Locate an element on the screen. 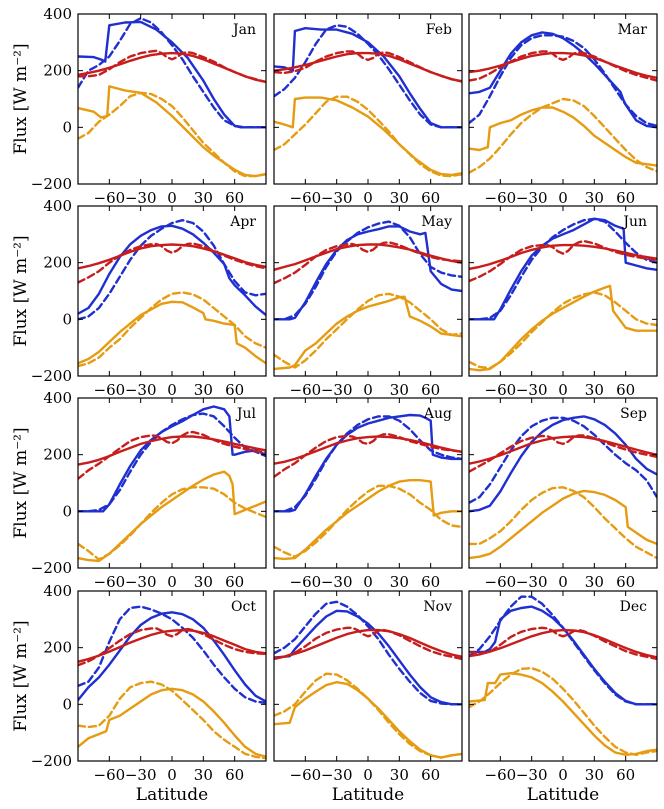 This screenshot has height=809, width=664. y-tick-label: 200 is located at coordinates (57, 648).